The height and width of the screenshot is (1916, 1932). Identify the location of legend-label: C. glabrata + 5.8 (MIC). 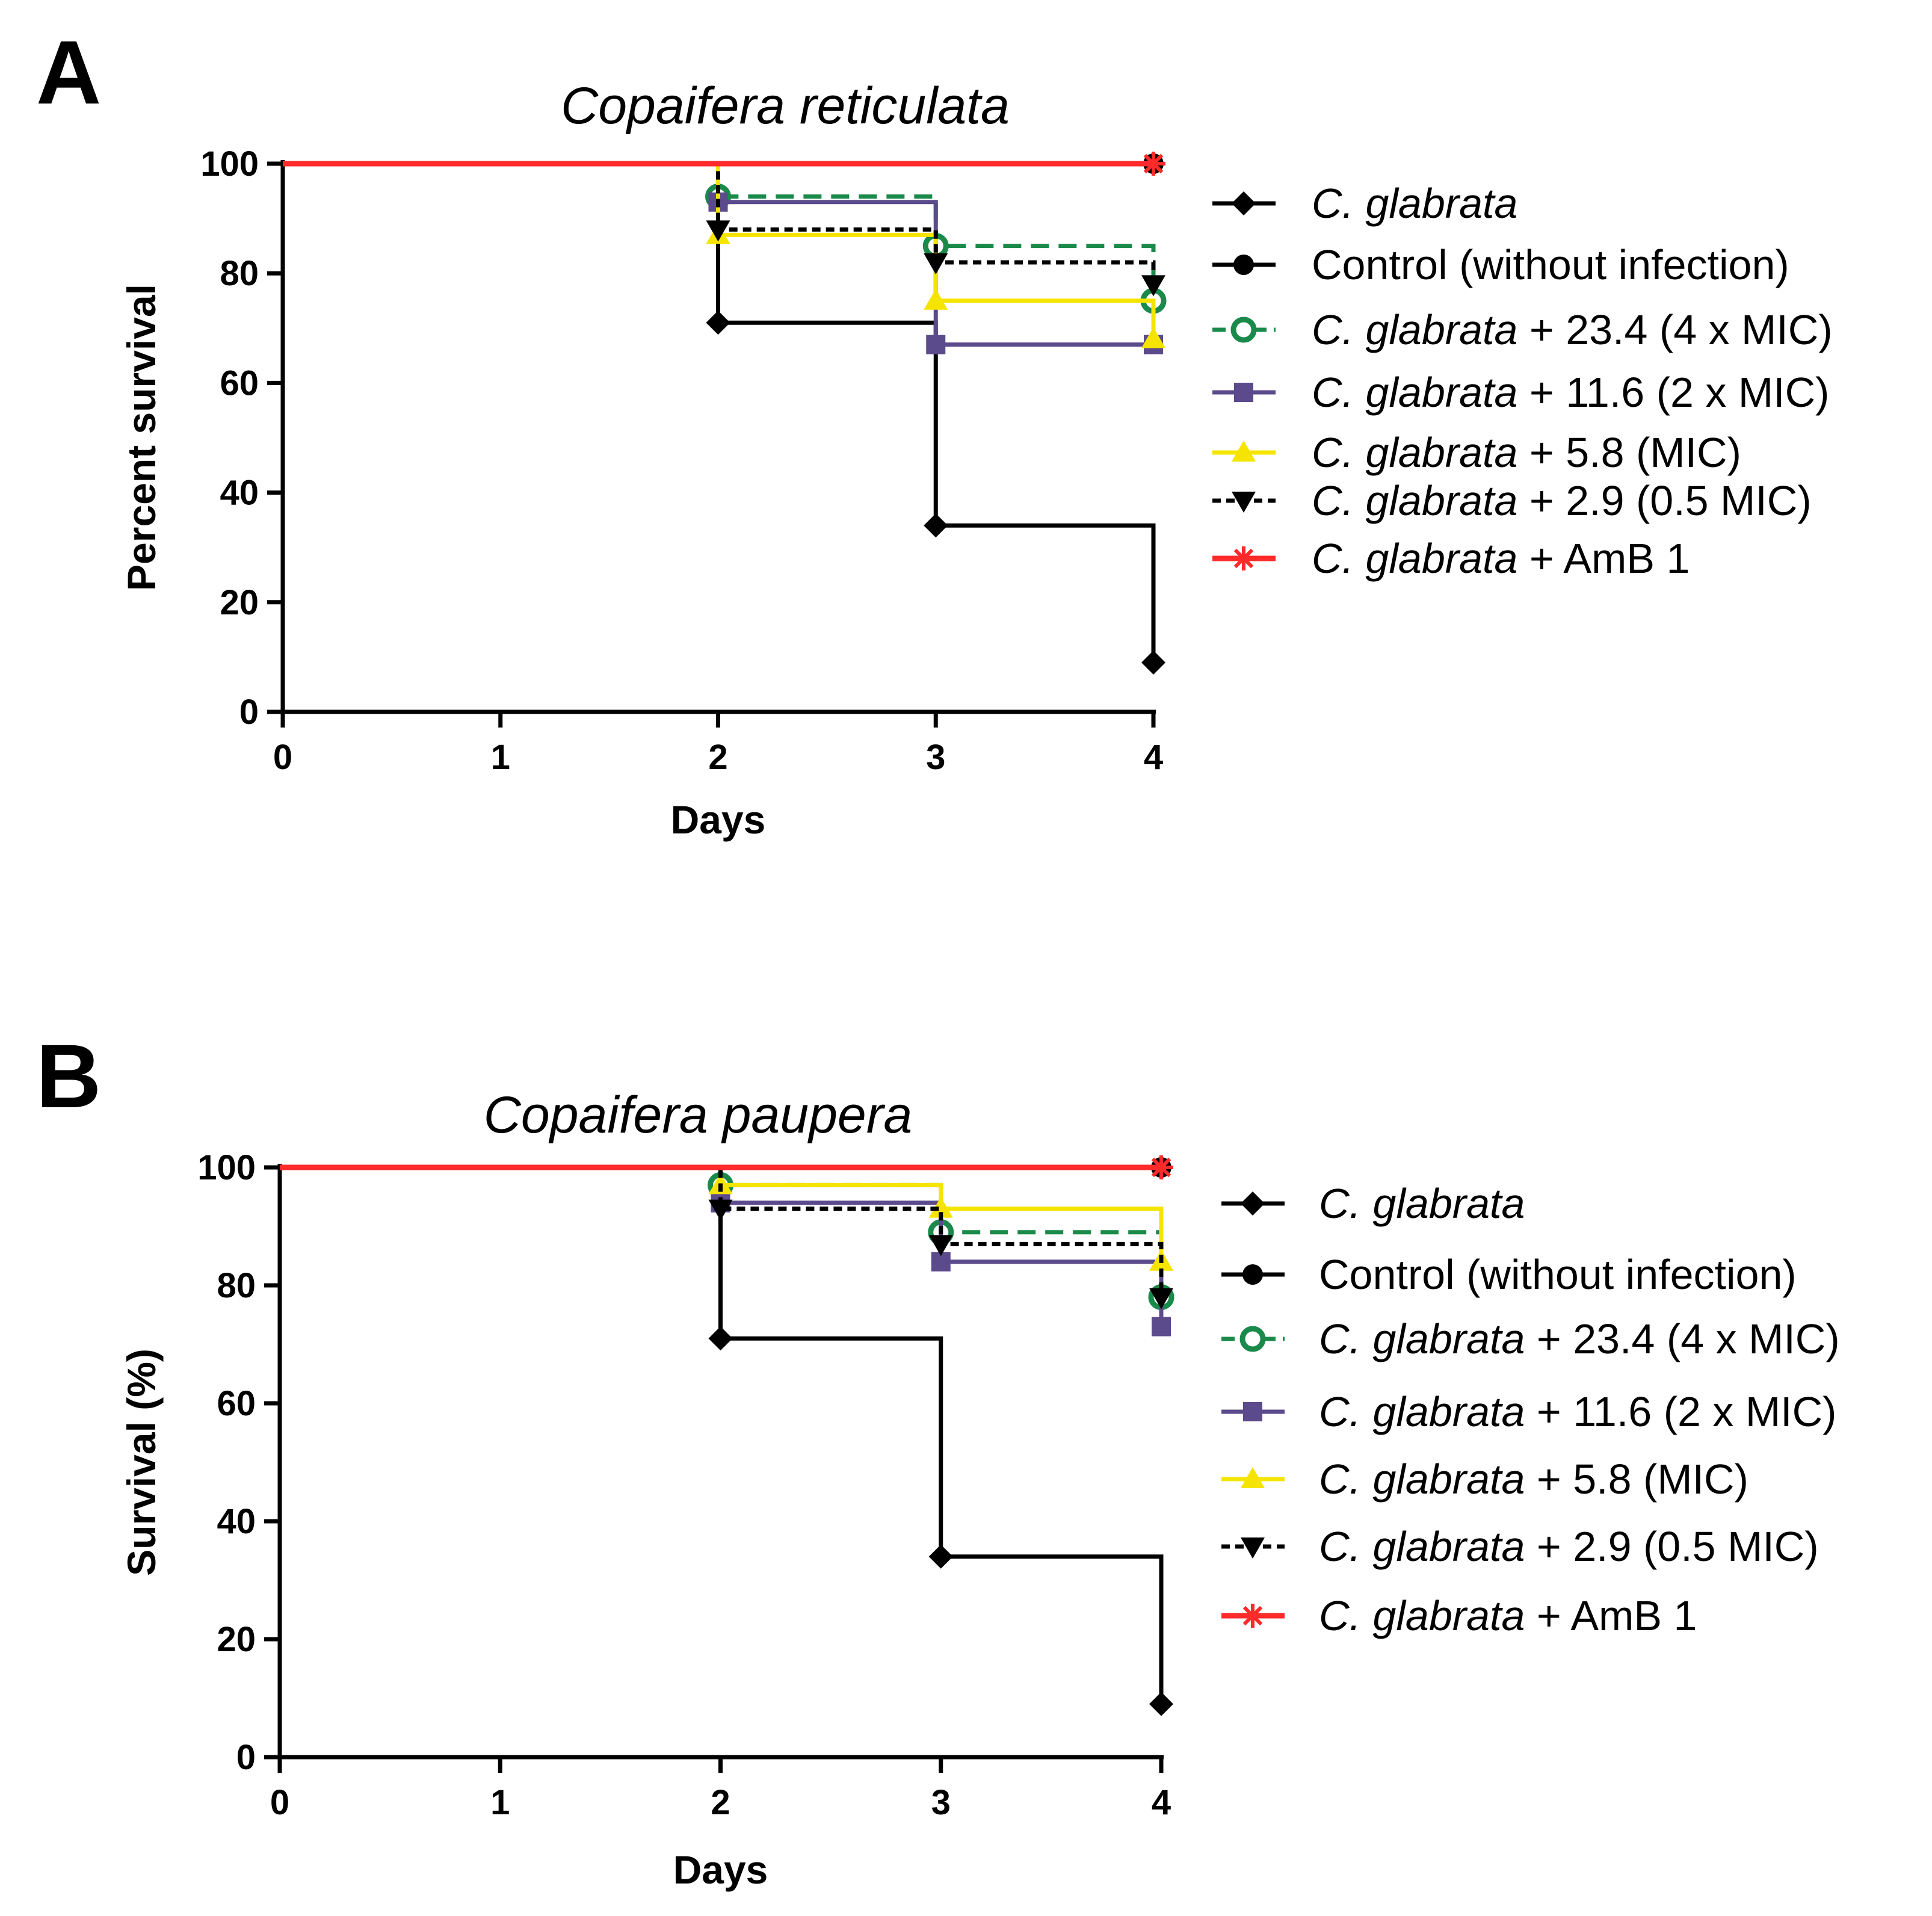
(1533, 1479).